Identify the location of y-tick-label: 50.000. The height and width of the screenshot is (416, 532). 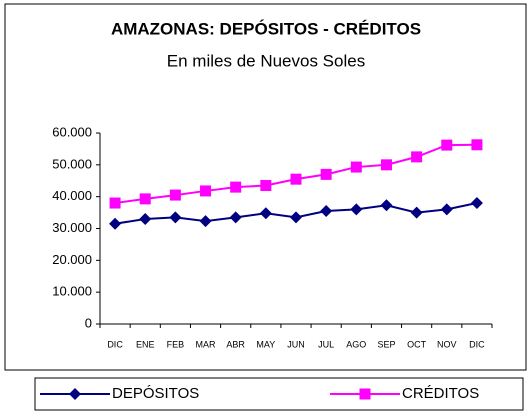
(72, 163).